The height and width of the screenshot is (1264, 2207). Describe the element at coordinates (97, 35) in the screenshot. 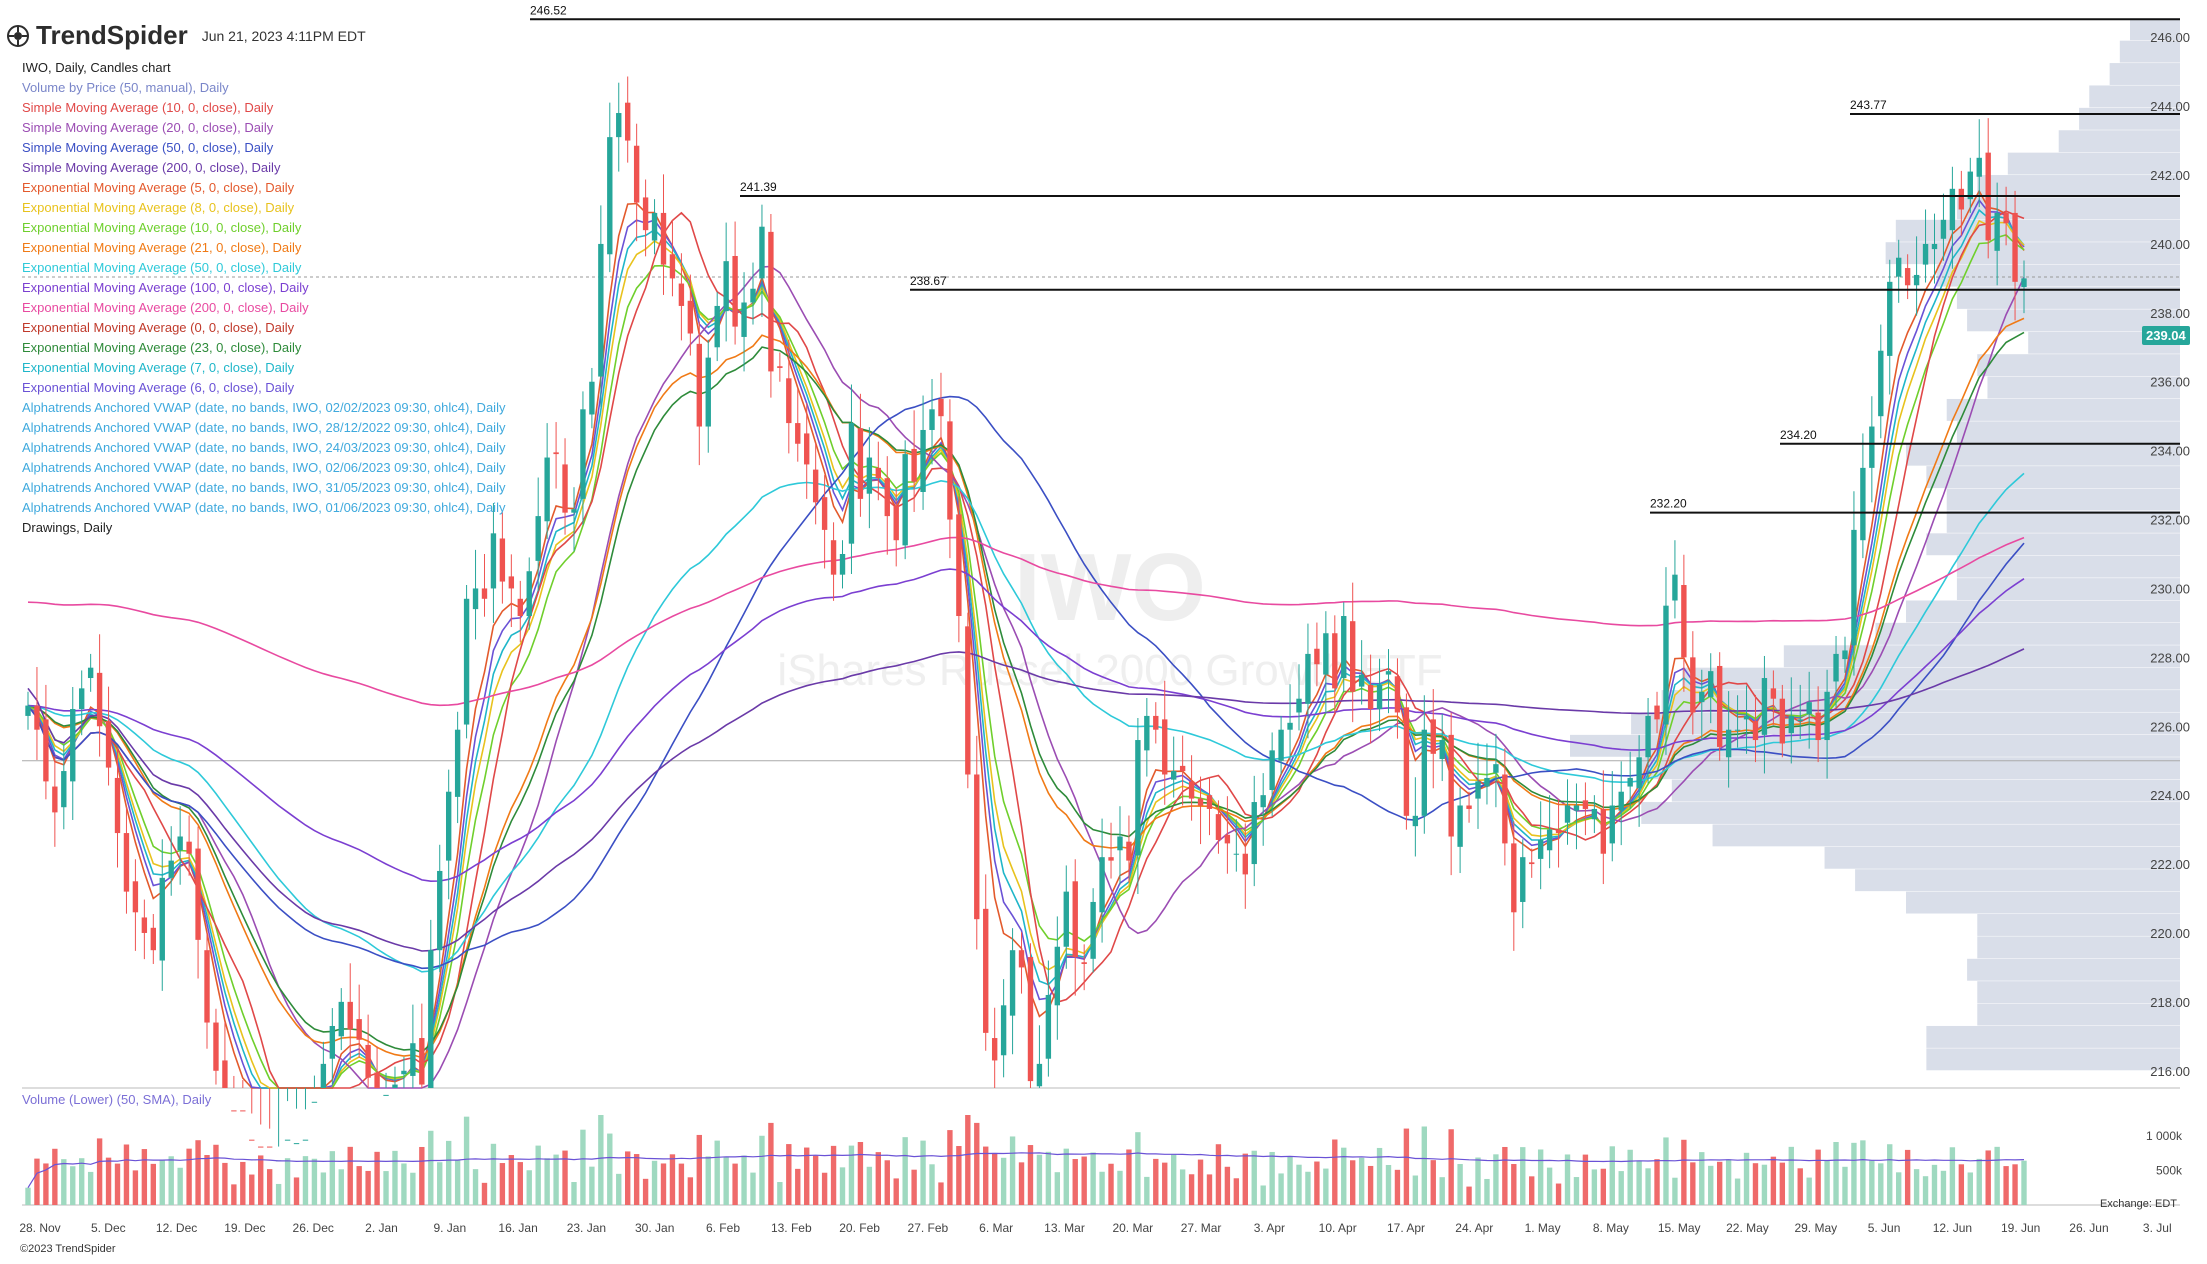

I see `trendspider-logo: TrendSpider` at that location.